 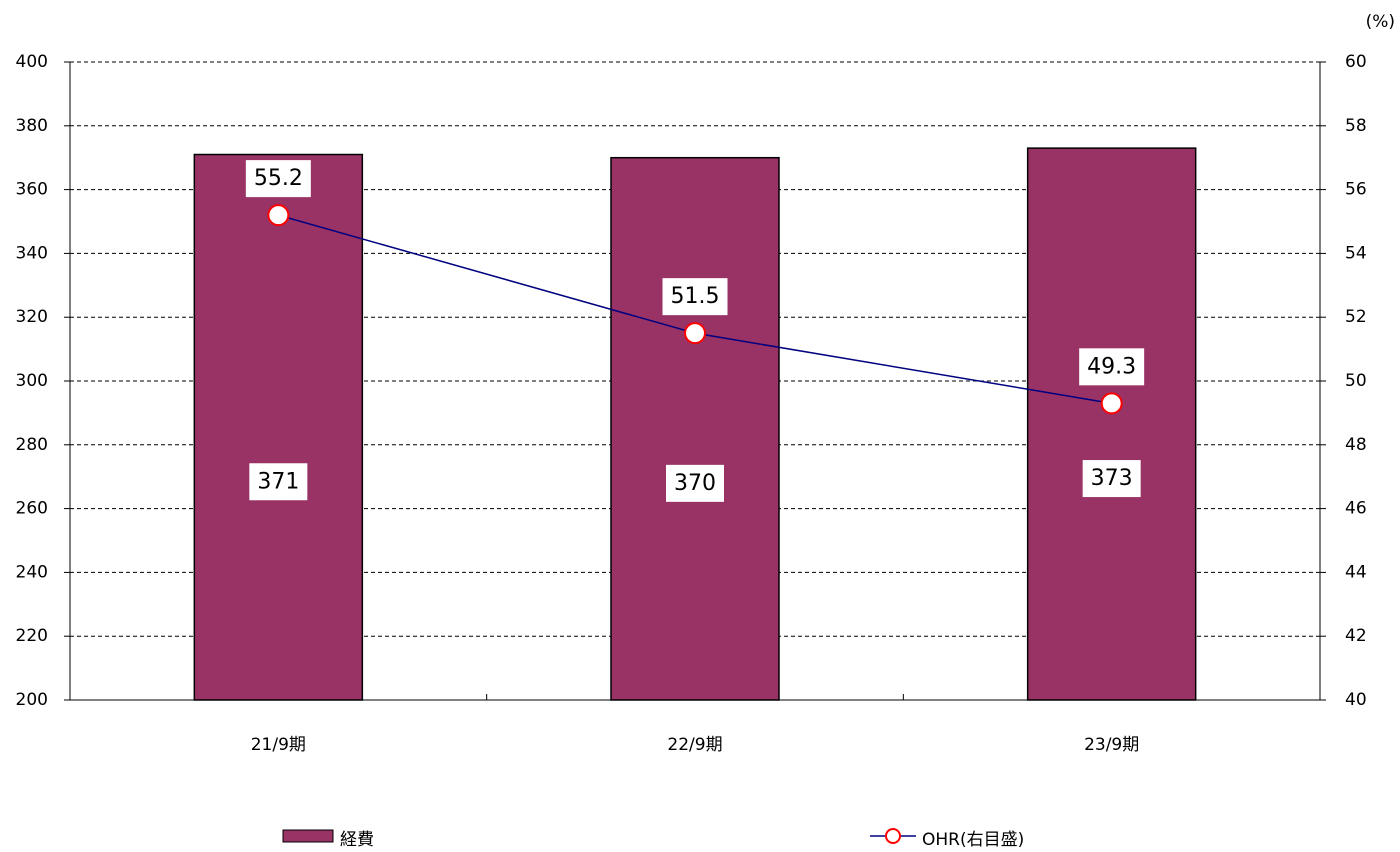 What do you see at coordinates (694, 745) in the screenshot?
I see `x-tick-label: 22/9期` at bounding box center [694, 745].